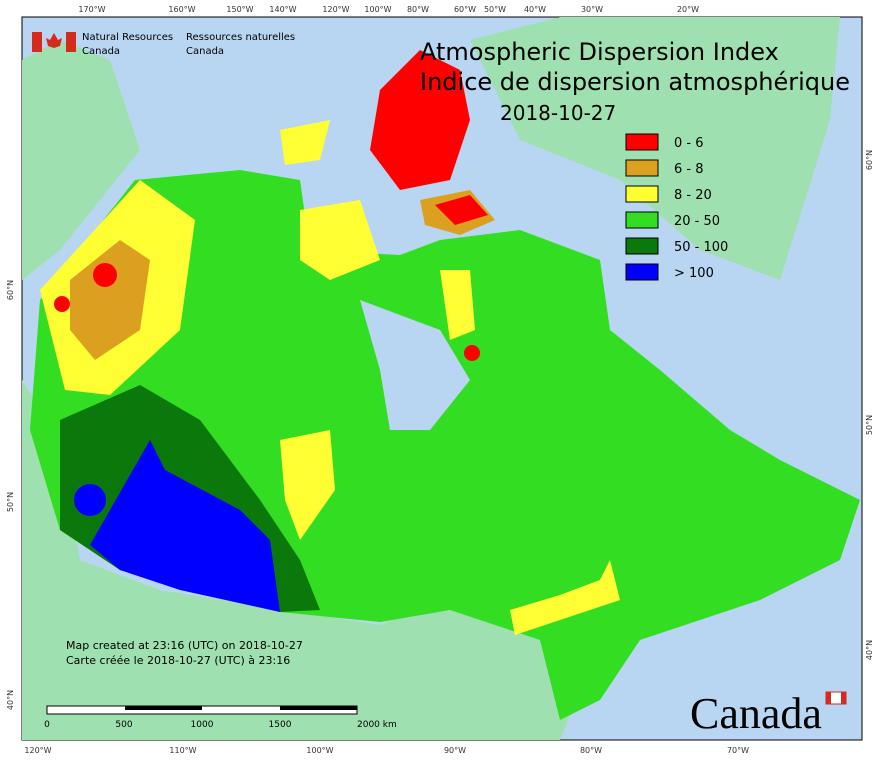 The height and width of the screenshot is (760, 880). I want to click on flag-leaf, so click(54, 40).